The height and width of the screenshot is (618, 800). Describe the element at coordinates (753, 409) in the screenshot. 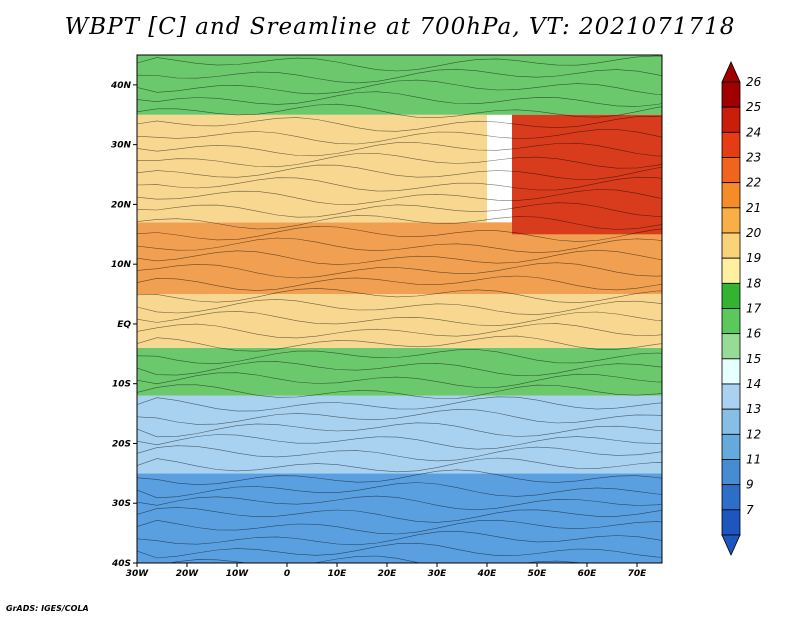

I see `colorbar-label: 13` at that location.